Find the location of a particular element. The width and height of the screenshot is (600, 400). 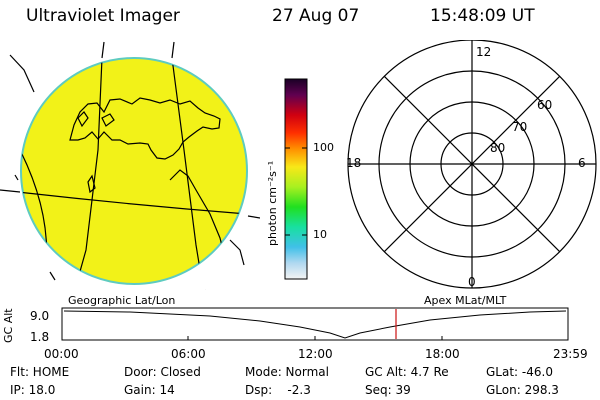

status-glat: GLat: -46.0 is located at coordinates (519, 372).